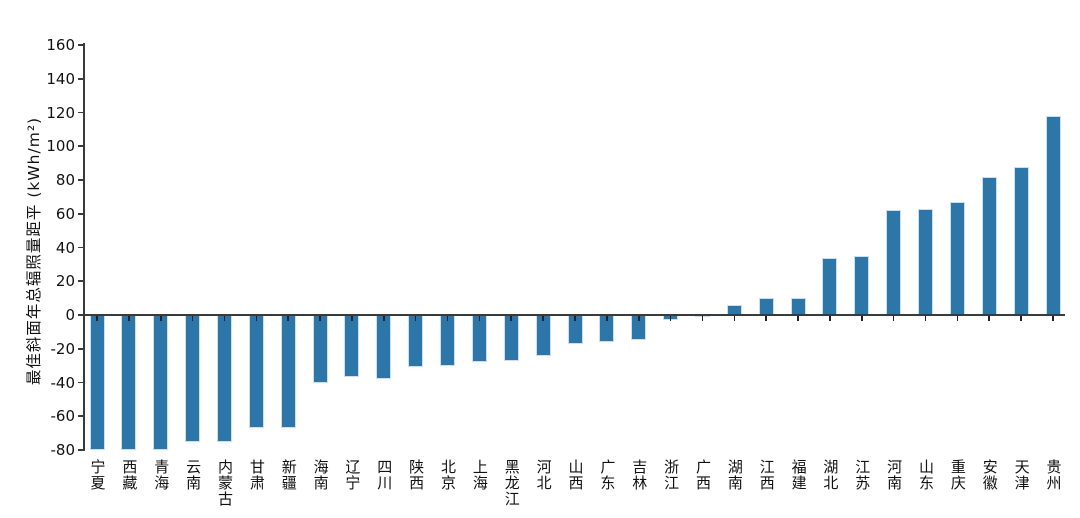  What do you see at coordinates (352, 346) in the screenshot?
I see `bar-辽宁` at bounding box center [352, 346].